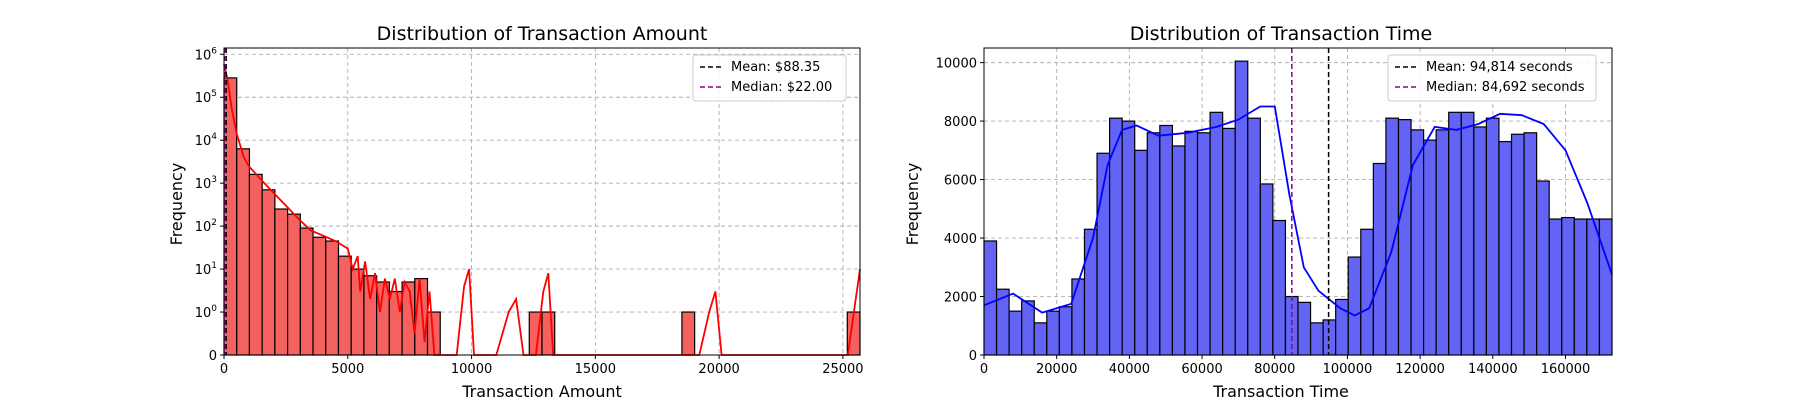  Describe the element at coordinates (1274, 369) in the screenshot. I see `time-x-tick-label: 80000` at that location.